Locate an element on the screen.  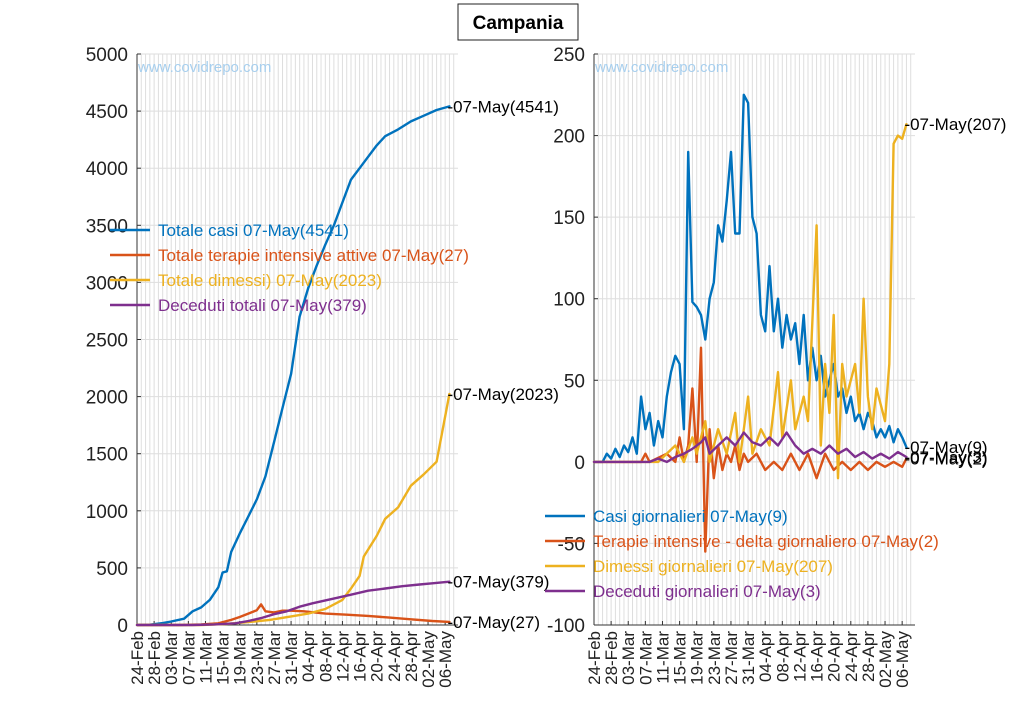
end-label-terapie: -07-May(27) is located at coordinates (493, 622).